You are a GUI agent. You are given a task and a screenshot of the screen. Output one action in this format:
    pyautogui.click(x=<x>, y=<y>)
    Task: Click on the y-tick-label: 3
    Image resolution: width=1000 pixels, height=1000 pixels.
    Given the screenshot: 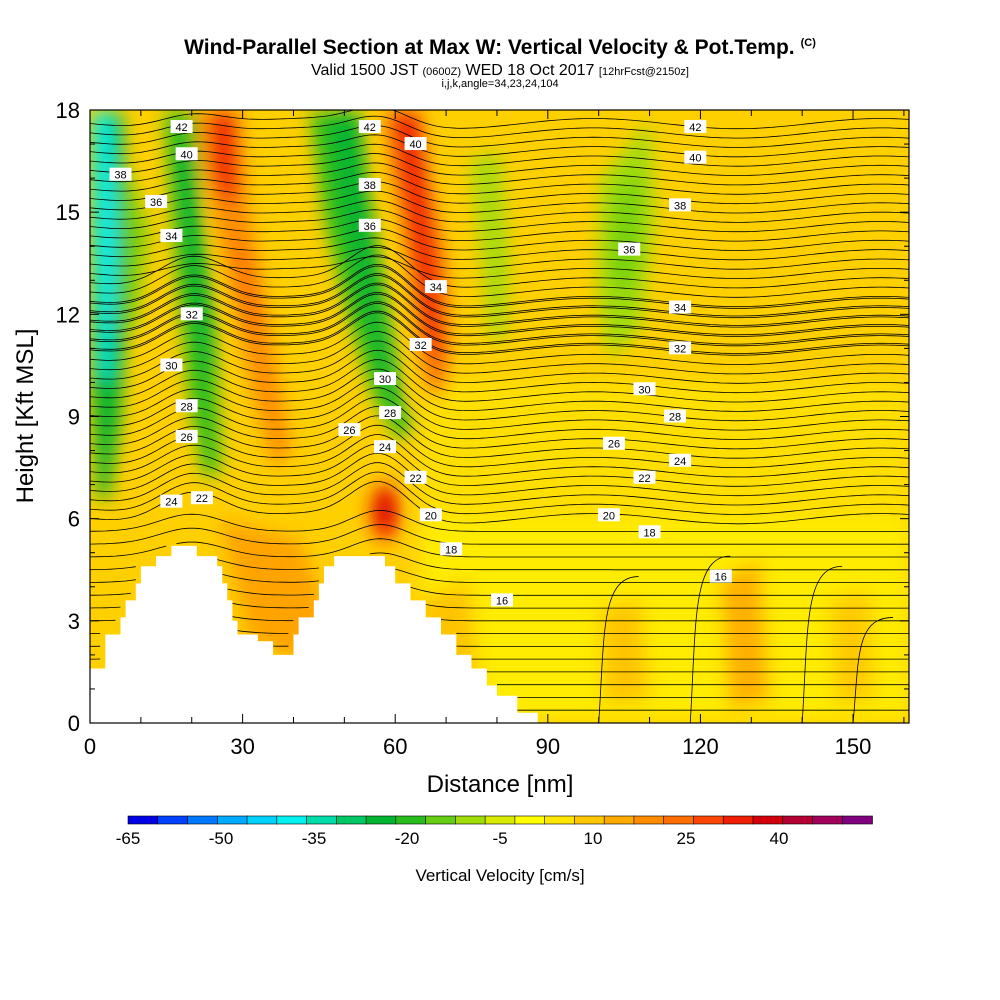 What is the action you would take?
    pyautogui.click(x=74, y=621)
    